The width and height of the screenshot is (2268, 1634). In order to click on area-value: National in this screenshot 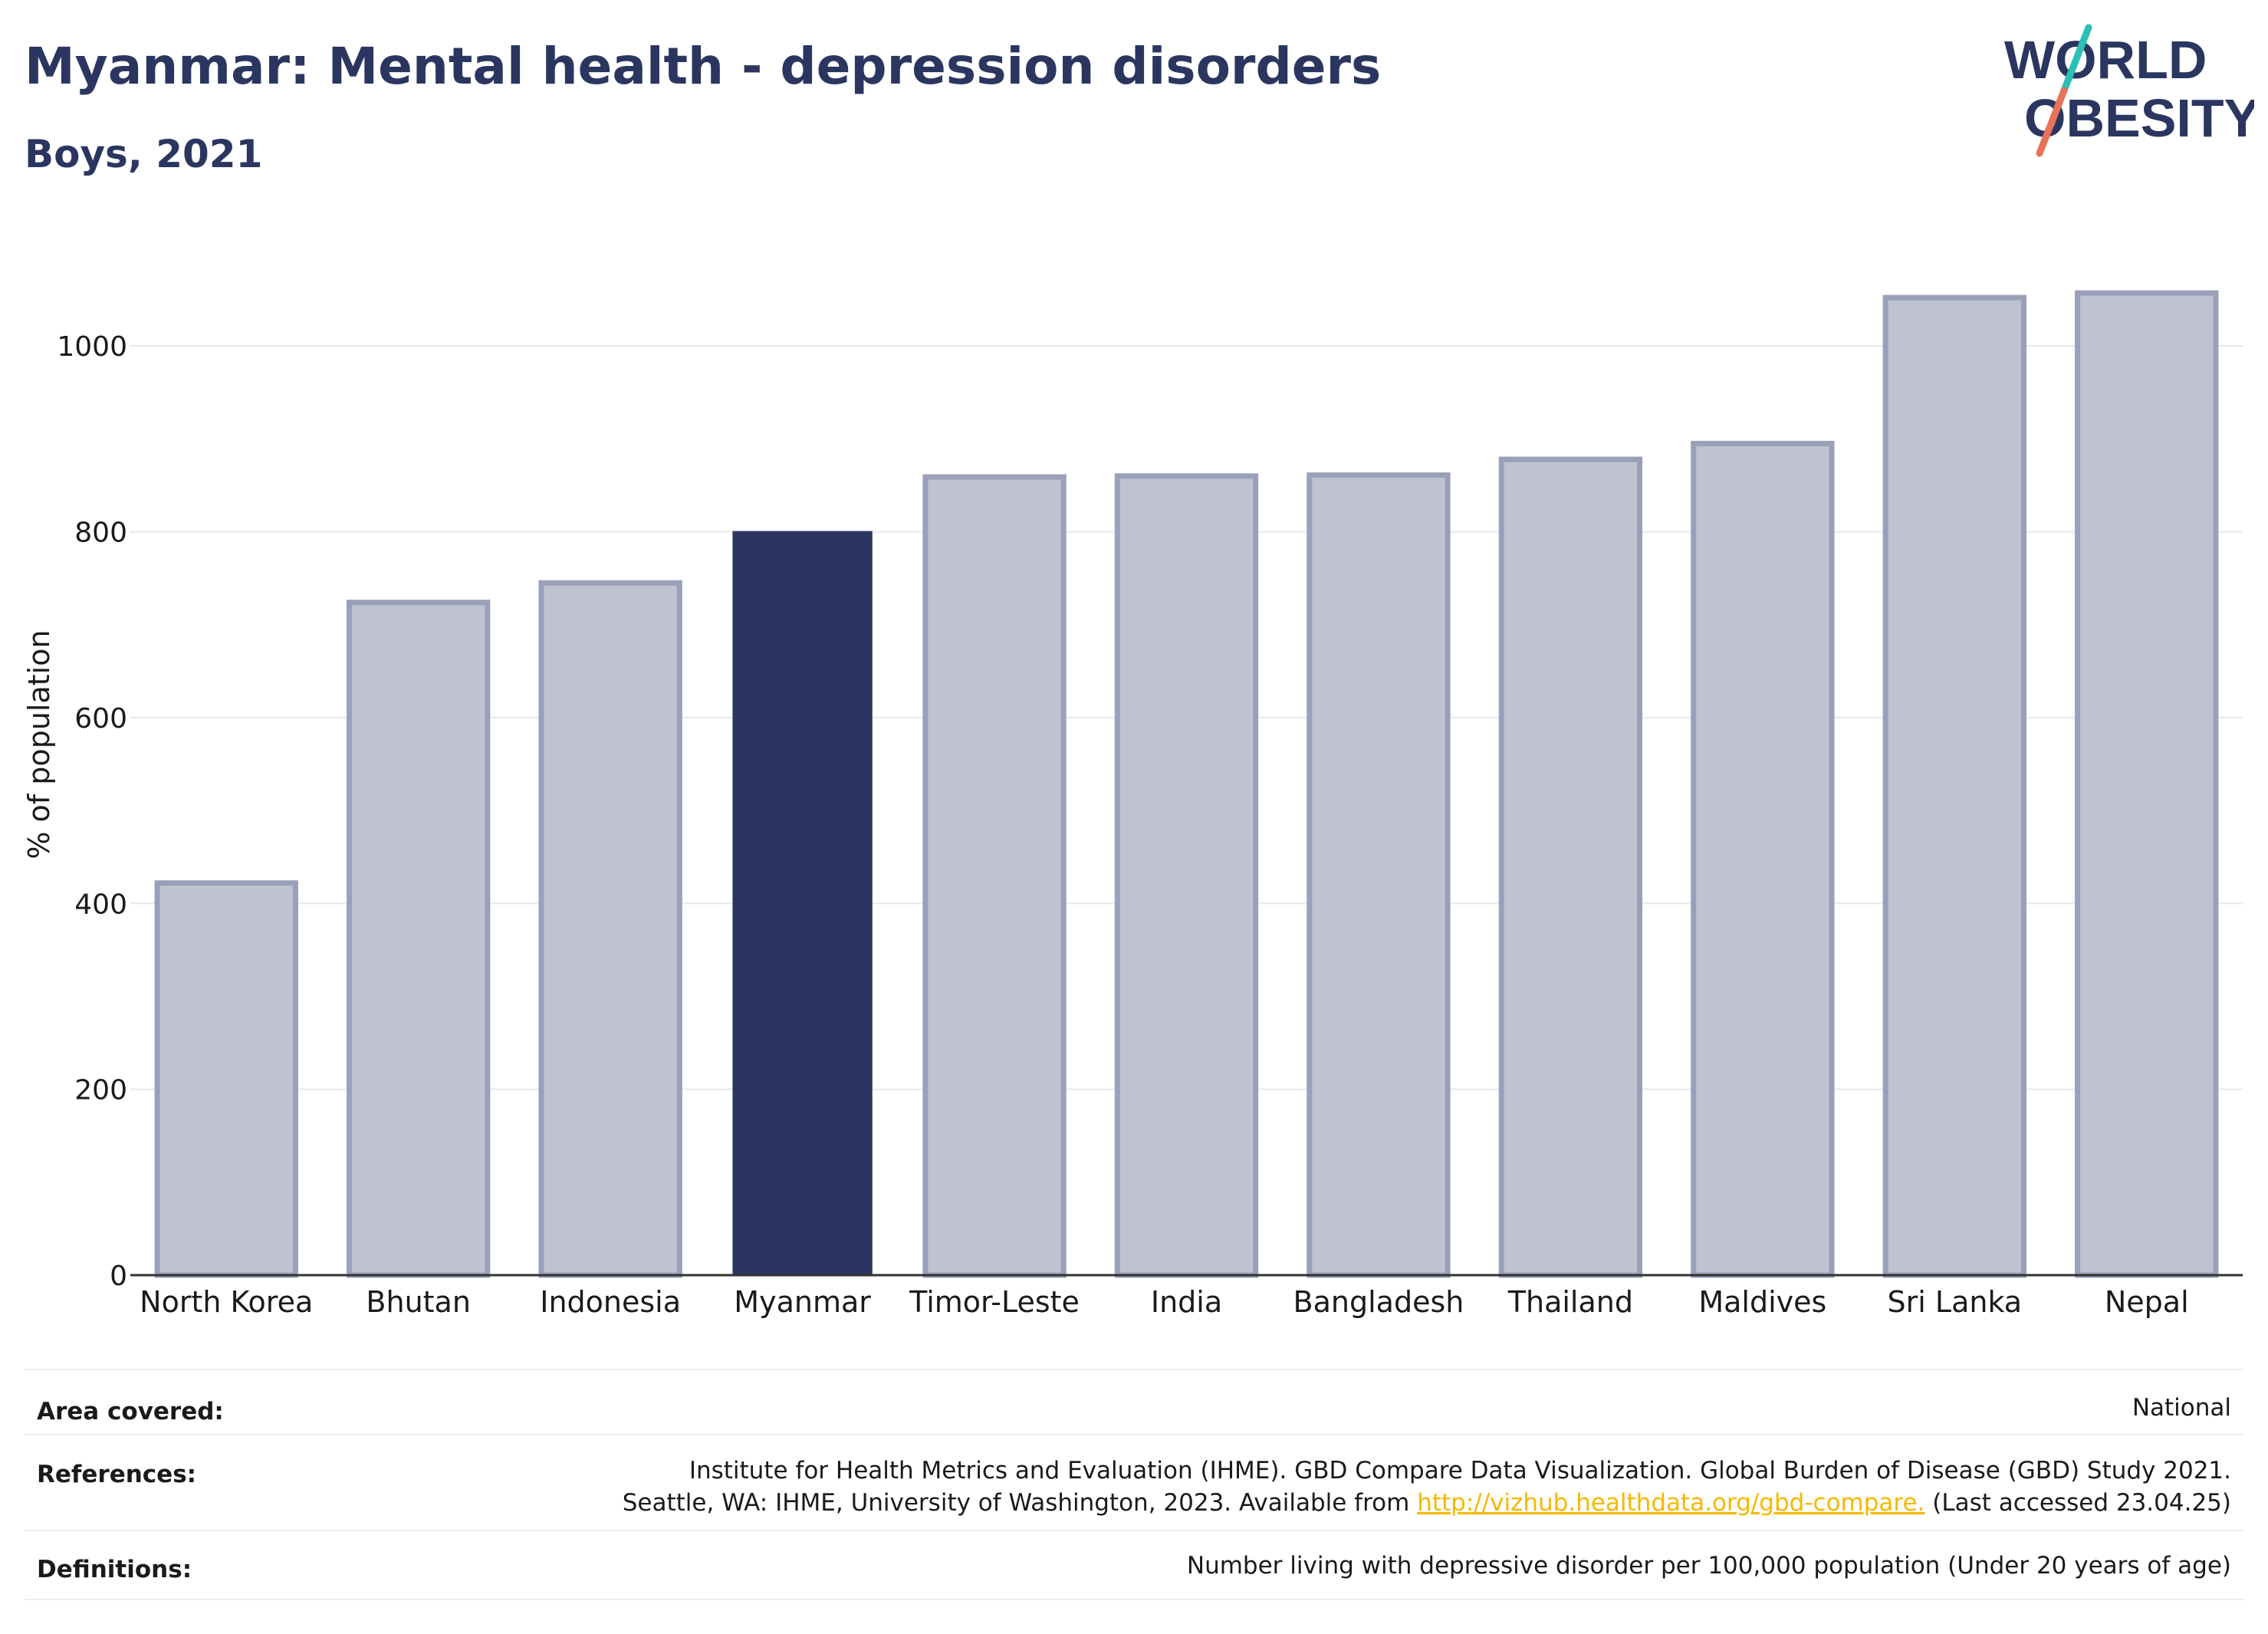, I will do `click(2181, 1408)`.